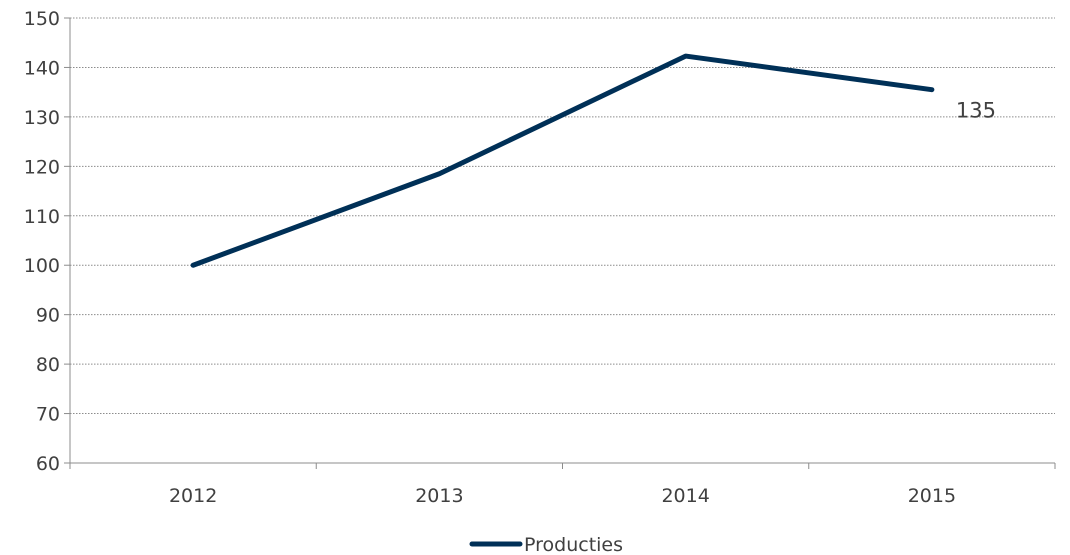  Describe the element at coordinates (562, 485) in the screenshot. I see `x-axis-ticks: 2012 2013 2014 2015` at that location.